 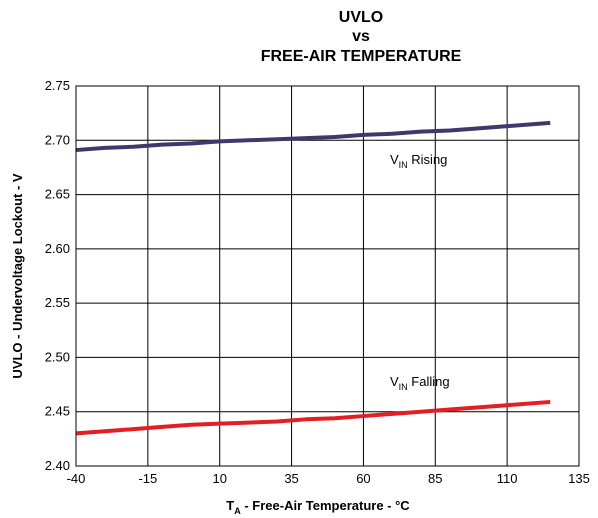 I want to click on x-tick-label: 60, so click(x=363, y=478).